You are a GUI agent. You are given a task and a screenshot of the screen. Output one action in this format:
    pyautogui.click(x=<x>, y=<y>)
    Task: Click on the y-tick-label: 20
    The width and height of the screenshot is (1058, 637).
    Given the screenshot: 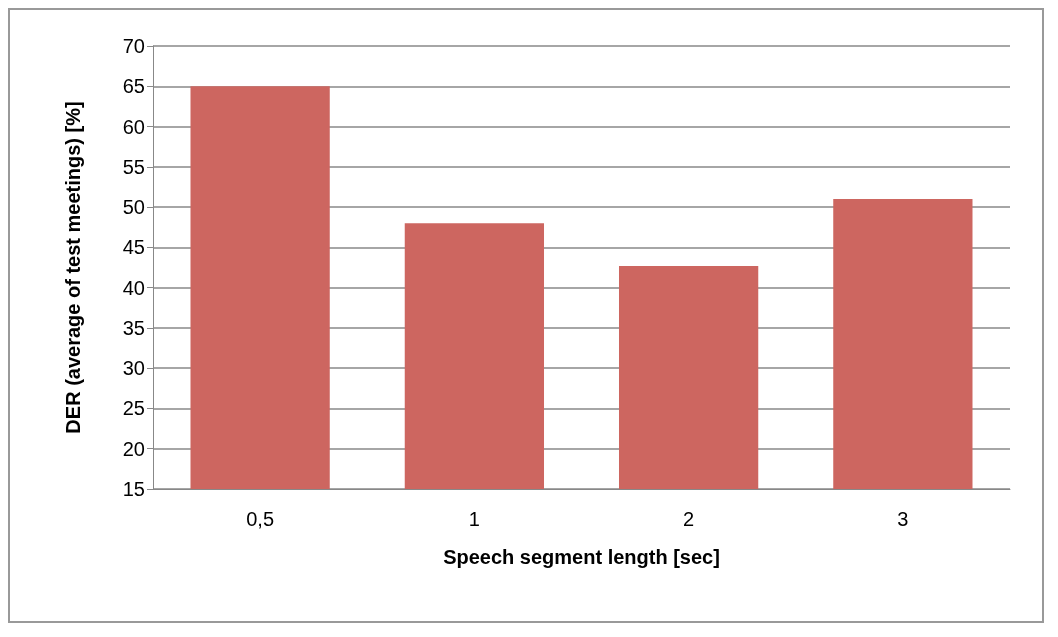 What is the action you would take?
    pyautogui.click(x=133, y=448)
    